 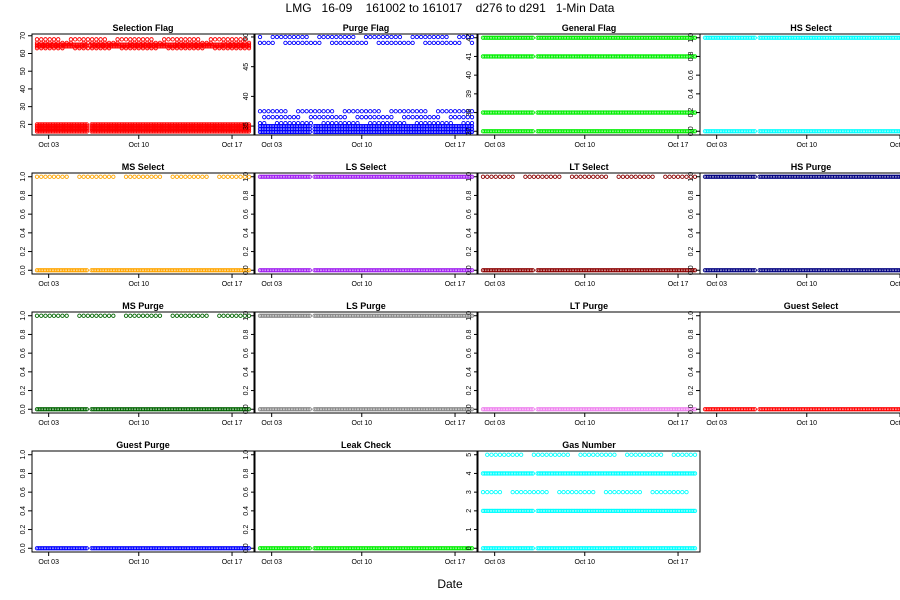 I want to click on ls-purge-xtick-label: Oct 10, so click(x=361, y=423).